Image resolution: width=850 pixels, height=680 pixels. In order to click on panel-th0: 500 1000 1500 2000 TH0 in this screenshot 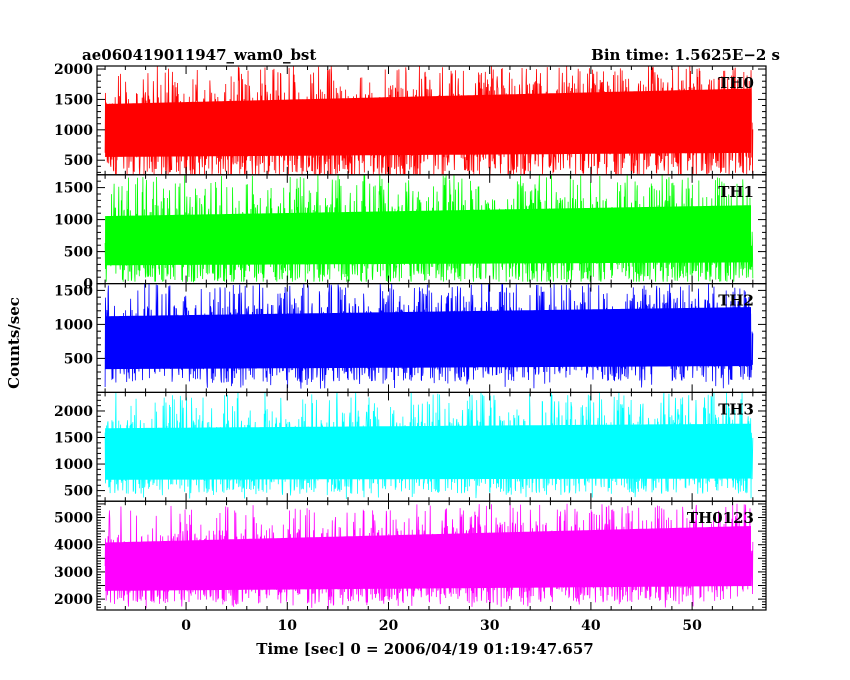, I will do `click(410, 119)`.